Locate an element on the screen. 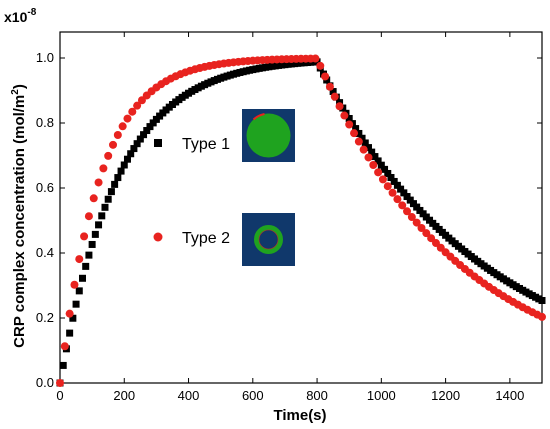 This screenshot has width=550, height=429. y-tick-label: 0.0 is located at coordinates (45, 382).